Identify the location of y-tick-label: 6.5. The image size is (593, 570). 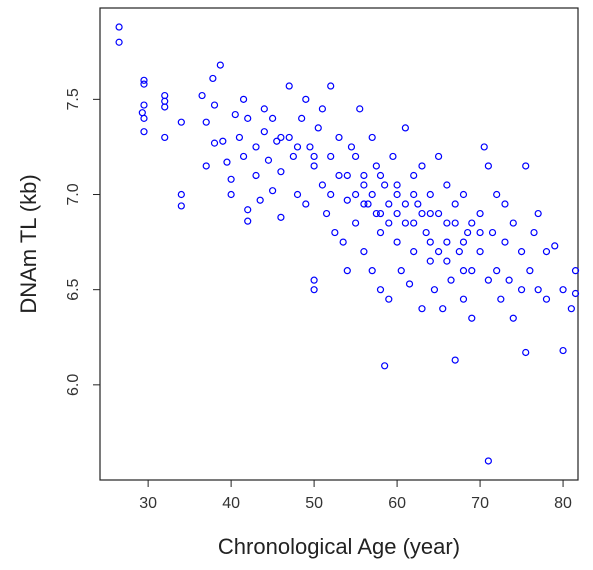
(73, 289).